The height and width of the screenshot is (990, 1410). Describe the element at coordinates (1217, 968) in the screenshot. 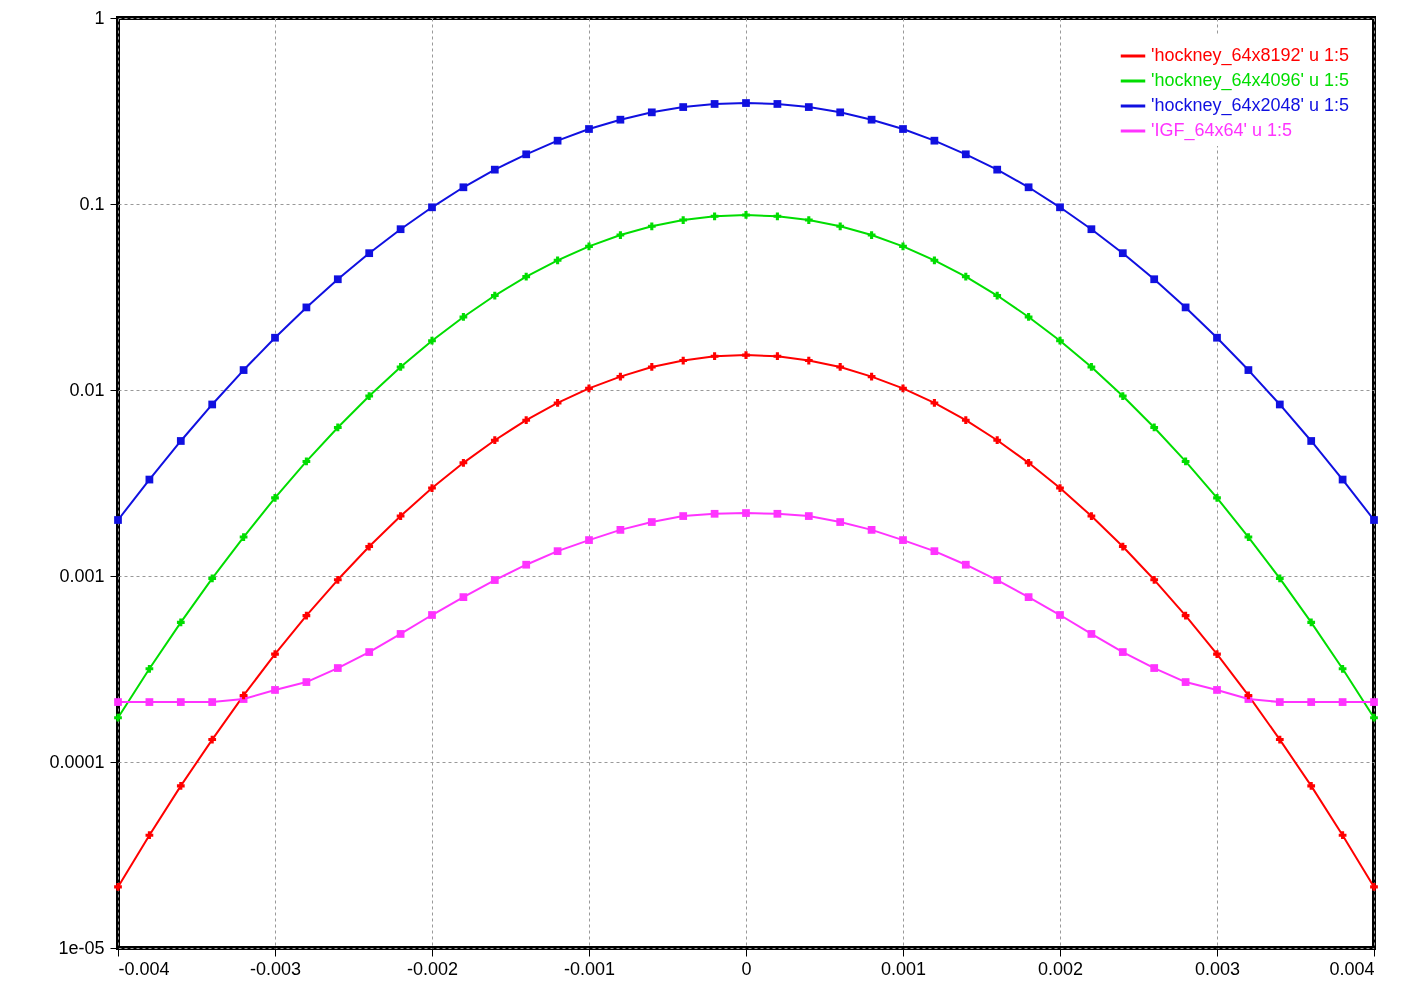

I see `x-tick-label: 0.003` at that location.